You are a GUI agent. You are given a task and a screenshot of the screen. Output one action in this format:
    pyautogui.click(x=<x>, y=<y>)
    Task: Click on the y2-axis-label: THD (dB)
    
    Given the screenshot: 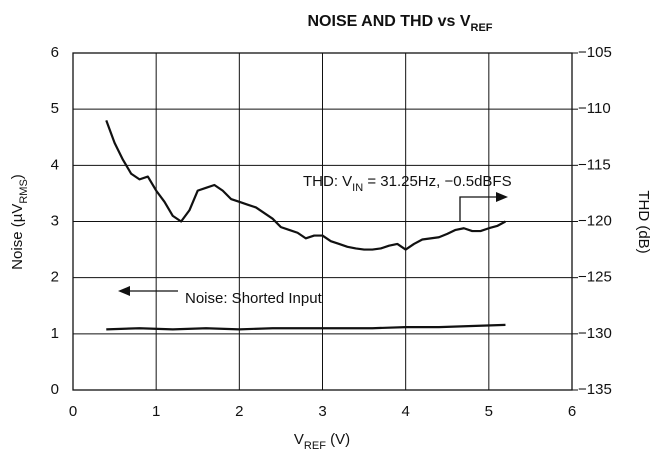 What is the action you would take?
    pyautogui.click(x=643, y=221)
    